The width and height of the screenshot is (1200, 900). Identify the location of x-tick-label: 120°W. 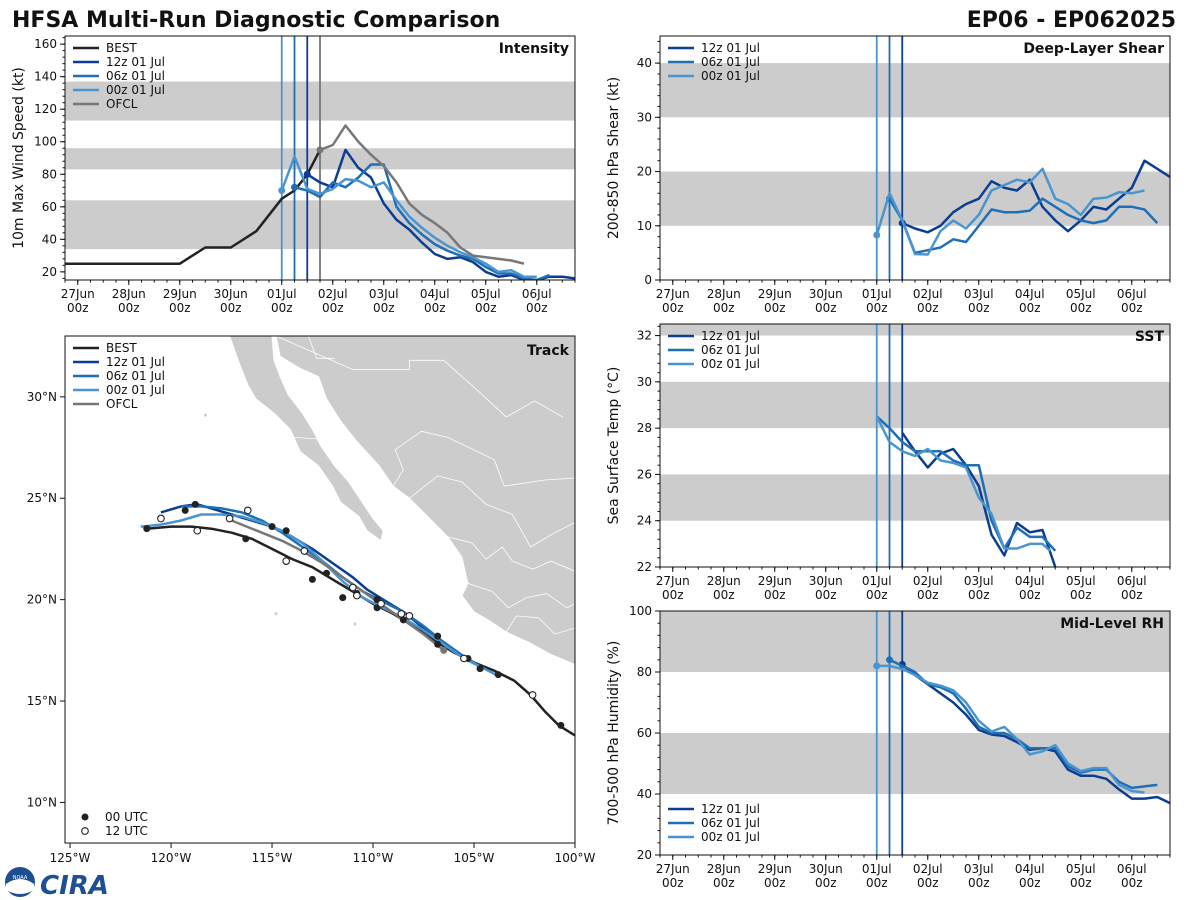
(171, 858).